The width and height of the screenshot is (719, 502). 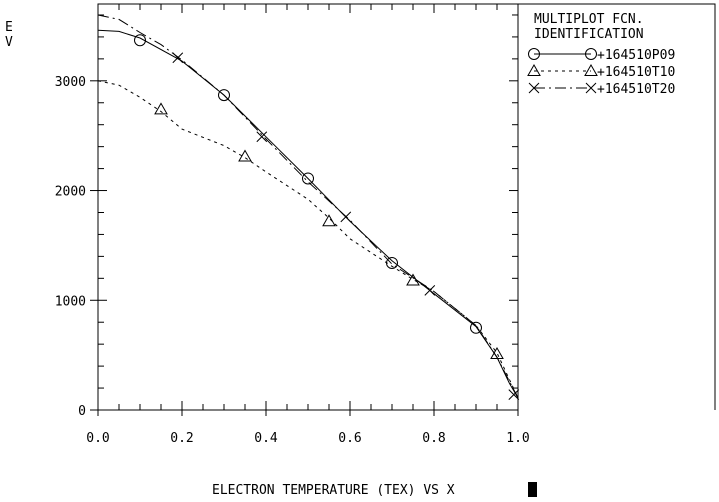 What do you see at coordinates (589, 19) in the screenshot?
I see `legend-title: MULTIPLOT FCN.` at bounding box center [589, 19].